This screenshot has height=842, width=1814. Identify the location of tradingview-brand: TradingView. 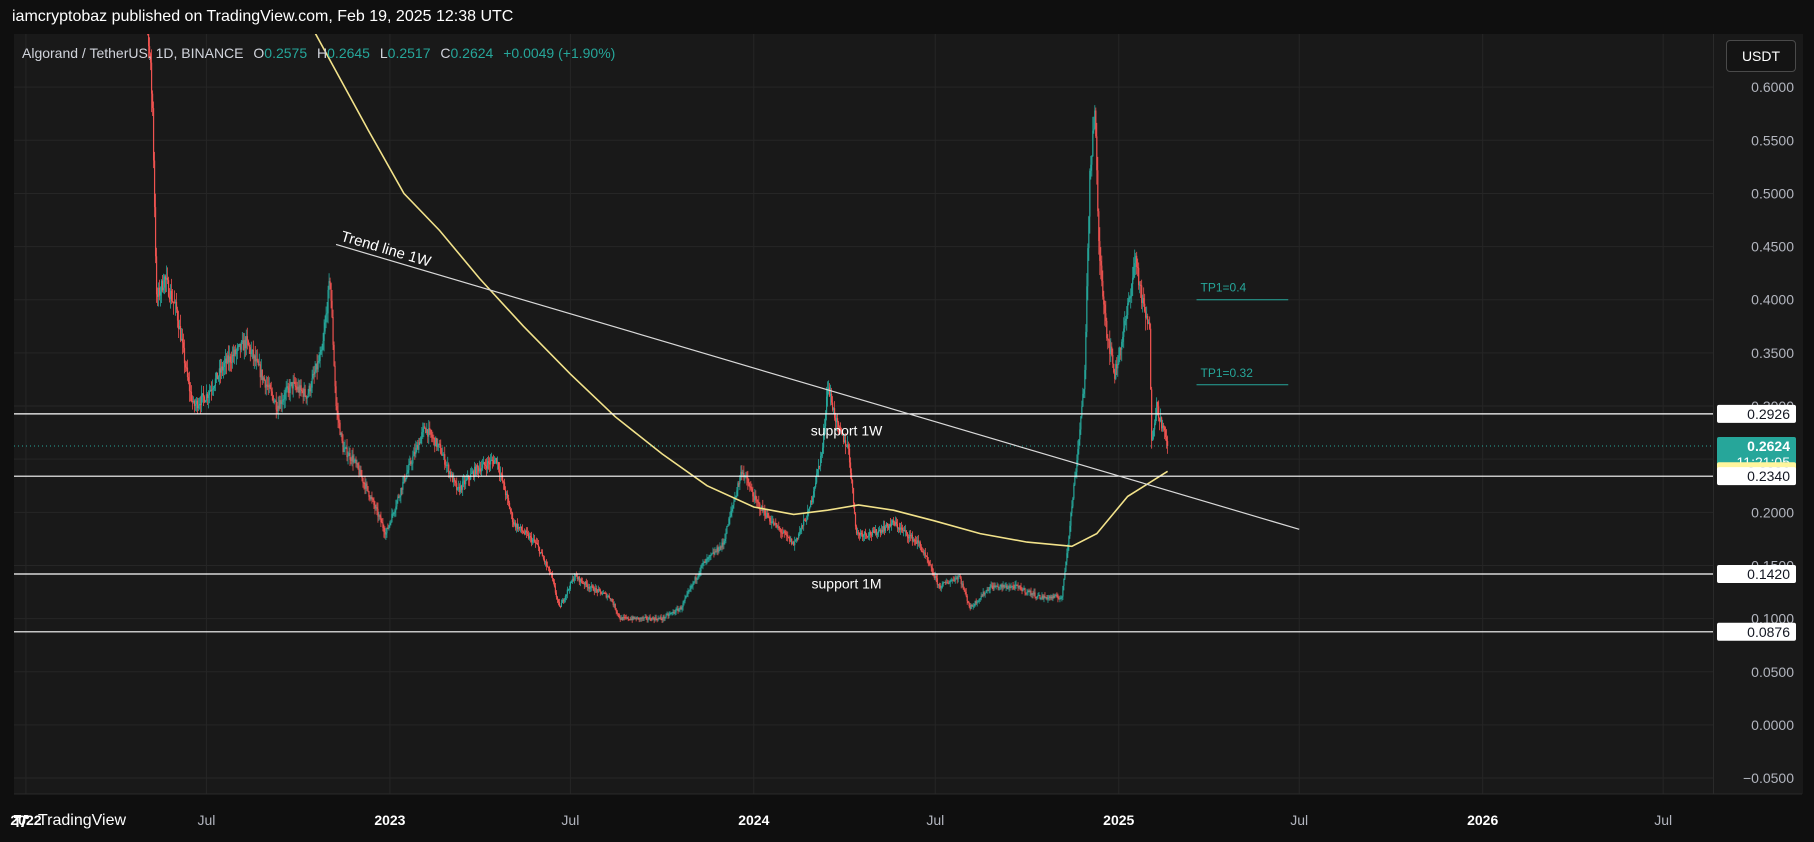
(70, 821).